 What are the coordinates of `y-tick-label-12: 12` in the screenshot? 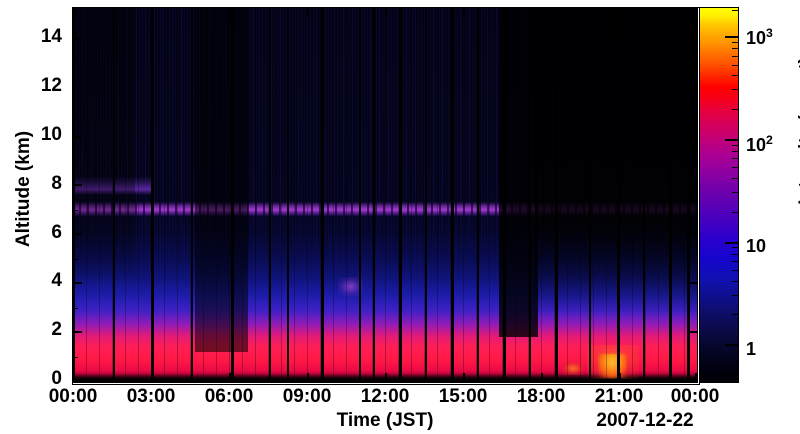 It's located at (51, 85).